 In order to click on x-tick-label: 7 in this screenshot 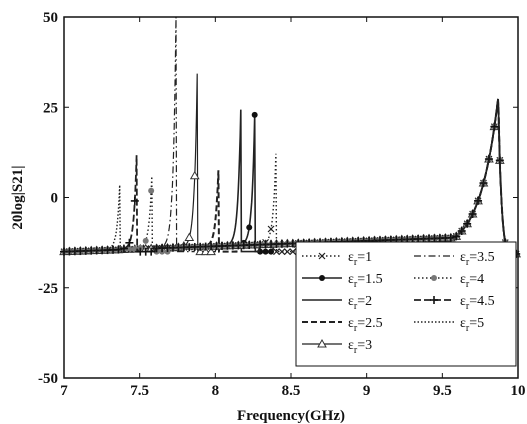, I will do `click(64, 391)`.